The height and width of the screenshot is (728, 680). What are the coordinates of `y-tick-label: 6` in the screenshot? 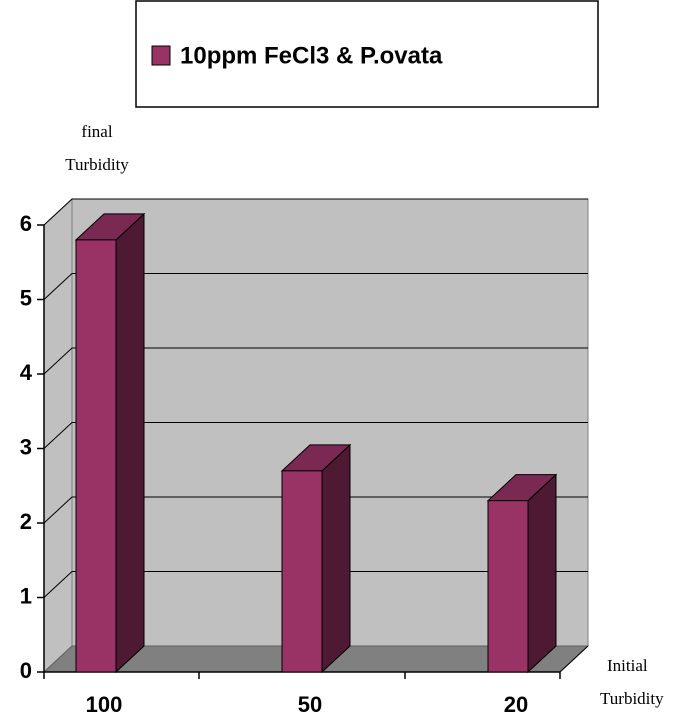 It's located at (26, 223).